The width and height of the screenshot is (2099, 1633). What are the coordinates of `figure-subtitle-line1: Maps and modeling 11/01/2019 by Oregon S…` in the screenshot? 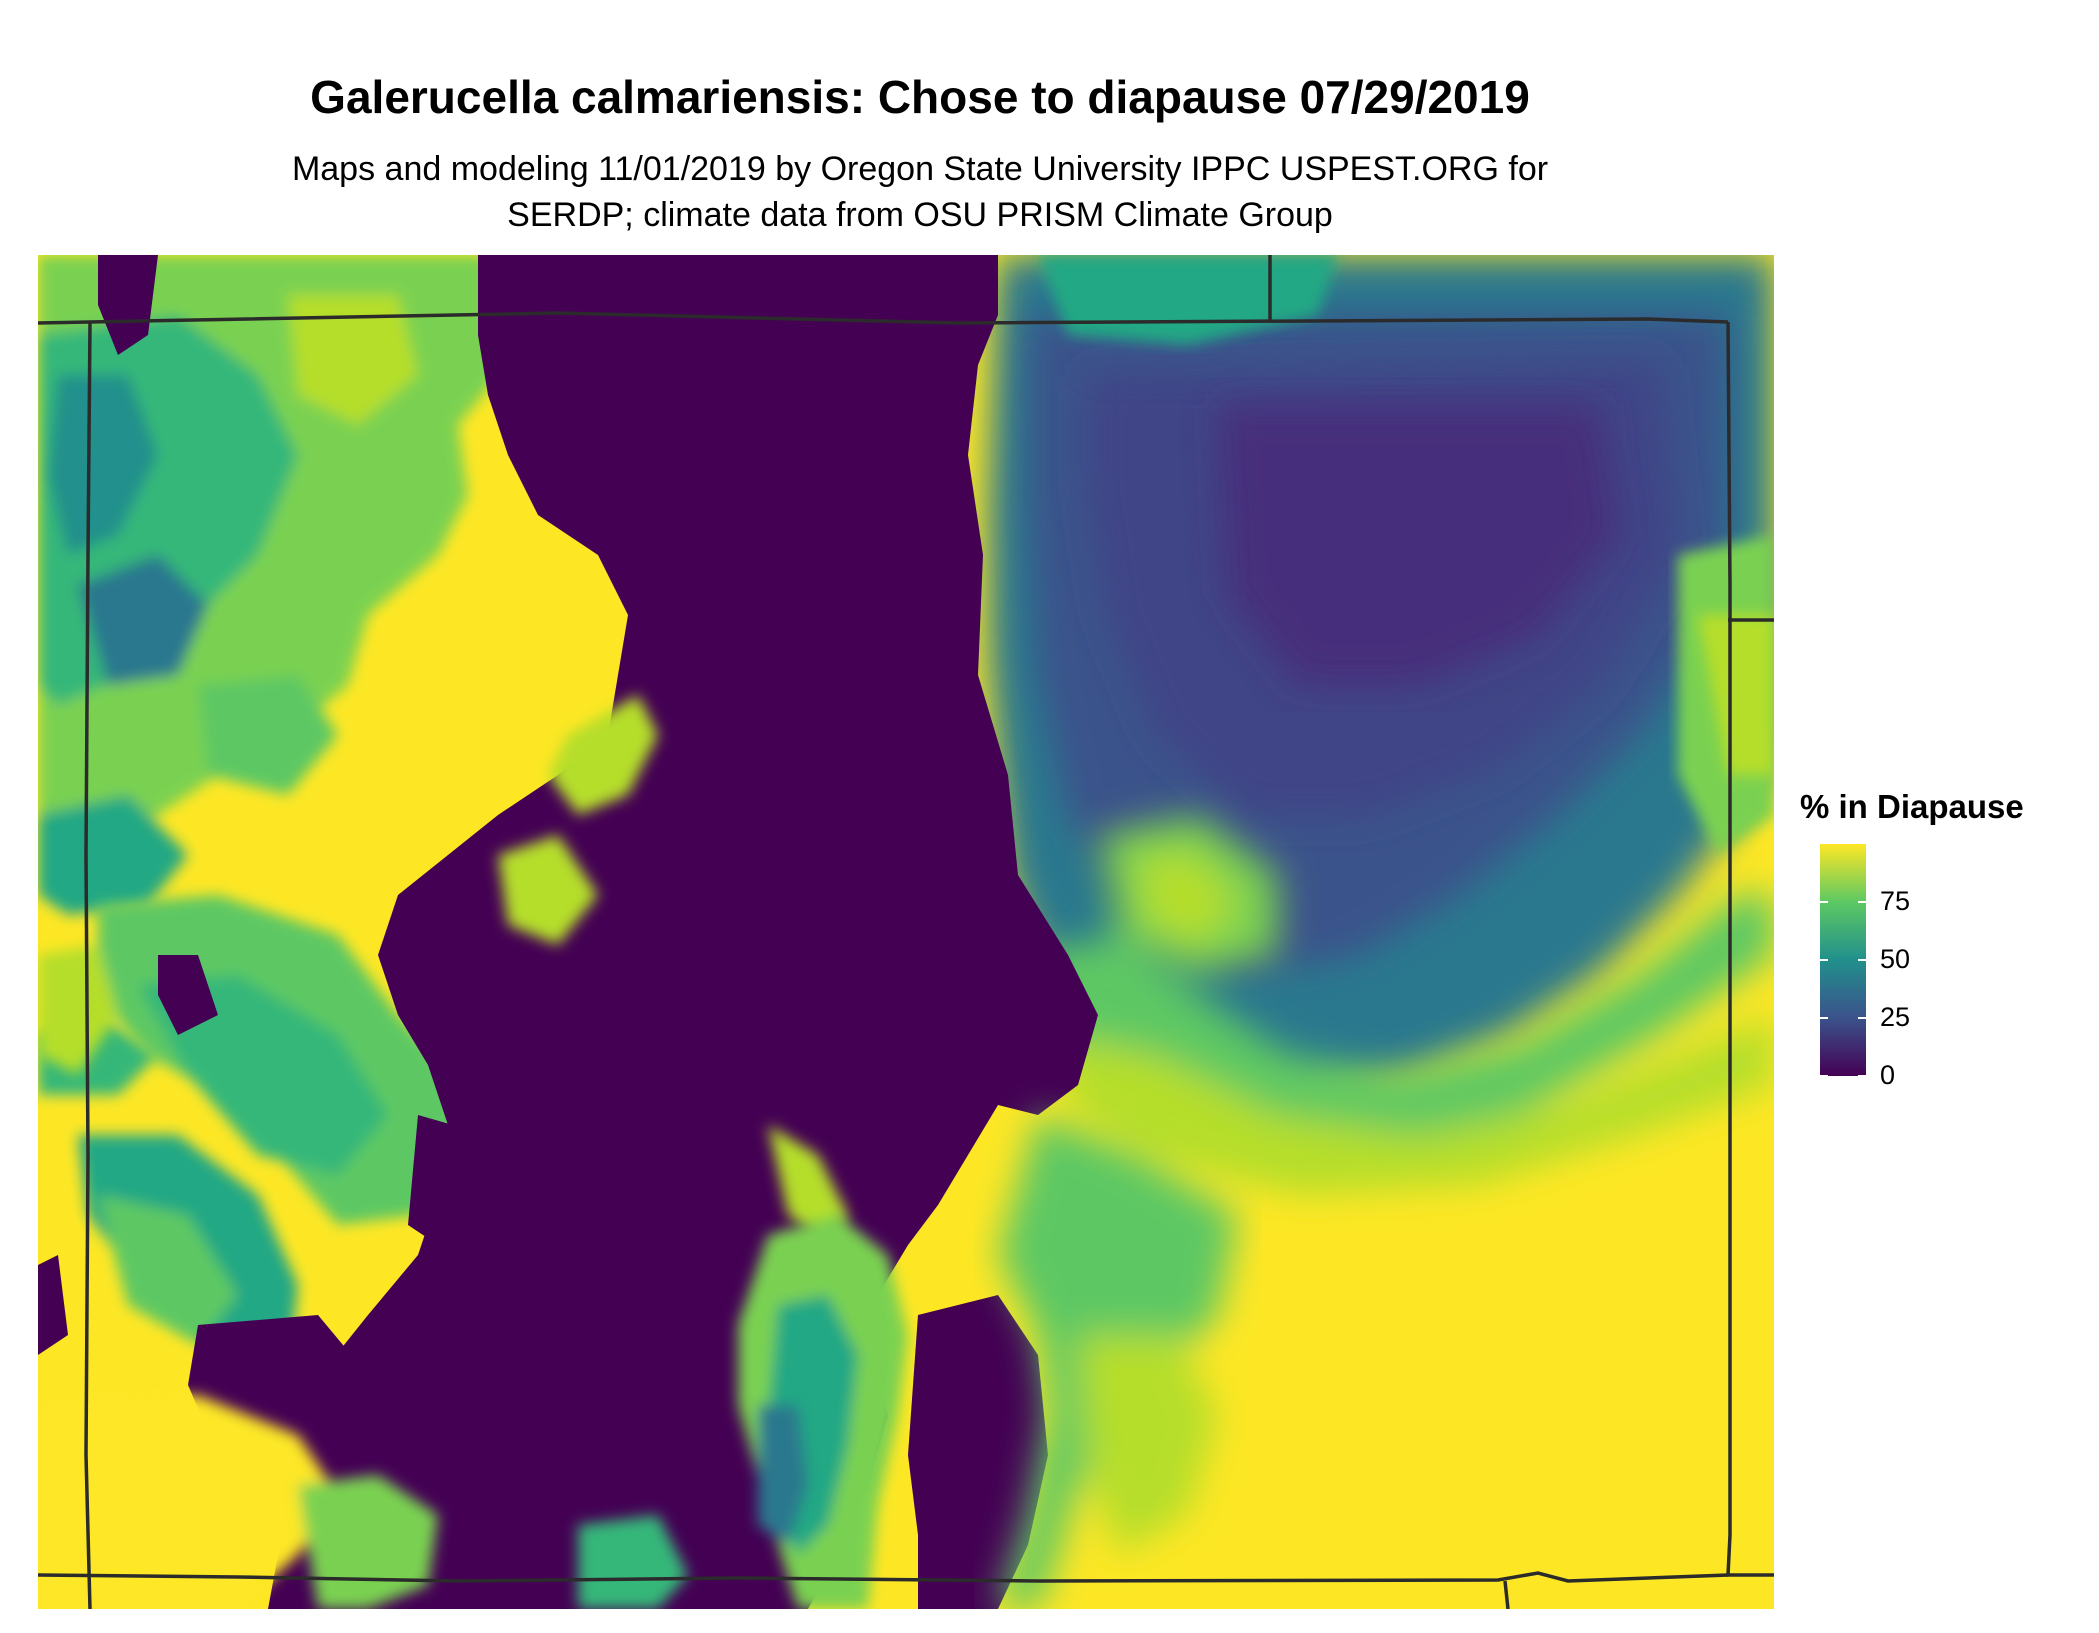 It's located at (920, 169).